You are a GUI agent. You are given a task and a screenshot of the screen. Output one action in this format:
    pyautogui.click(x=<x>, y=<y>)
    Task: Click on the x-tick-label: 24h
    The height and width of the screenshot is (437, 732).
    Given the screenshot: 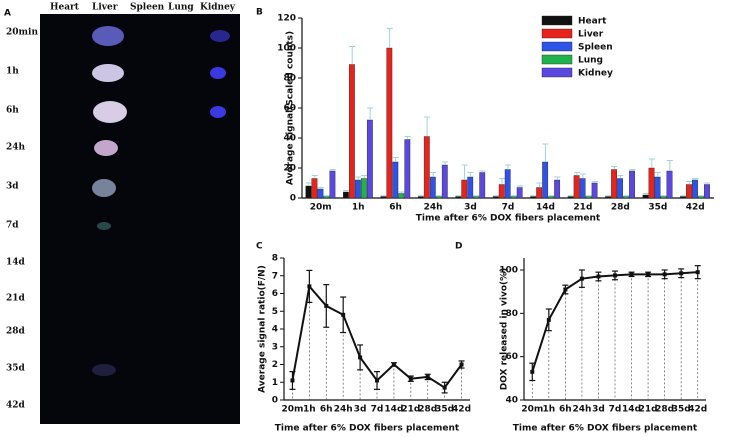 What is the action you would take?
    pyautogui.click(x=581, y=410)
    